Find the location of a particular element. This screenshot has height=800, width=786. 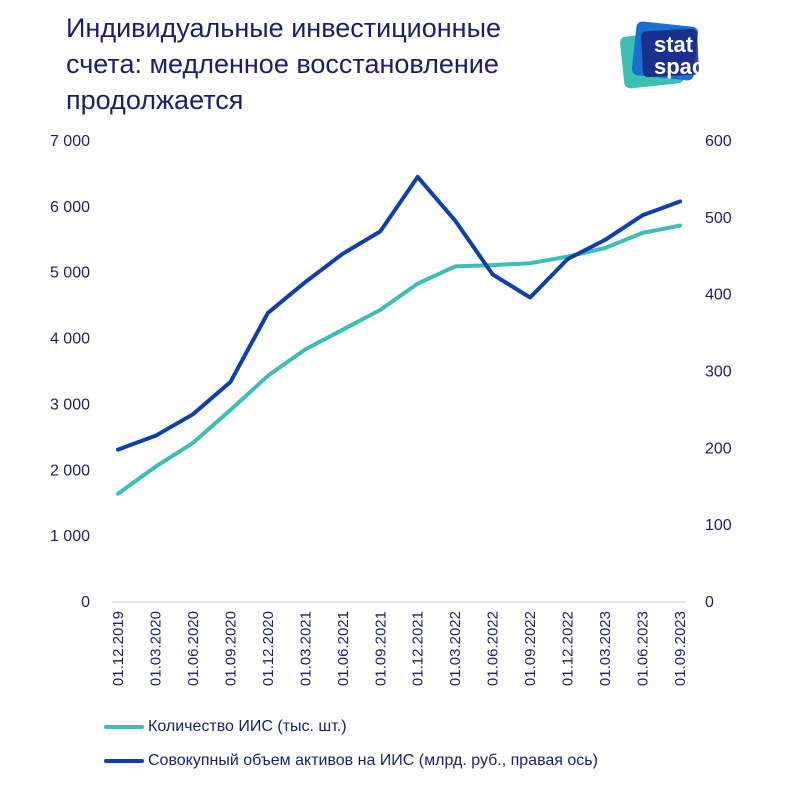

y-left-tick-label: 7 000 is located at coordinates (70, 141).